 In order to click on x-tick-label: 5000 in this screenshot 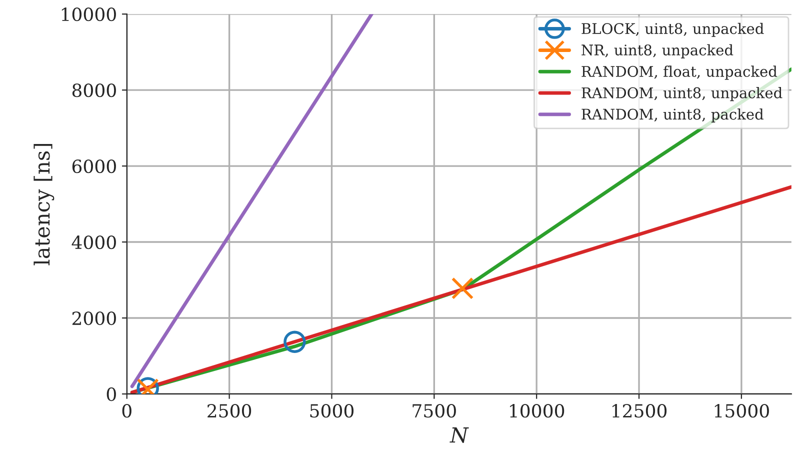, I will do `click(332, 411)`.